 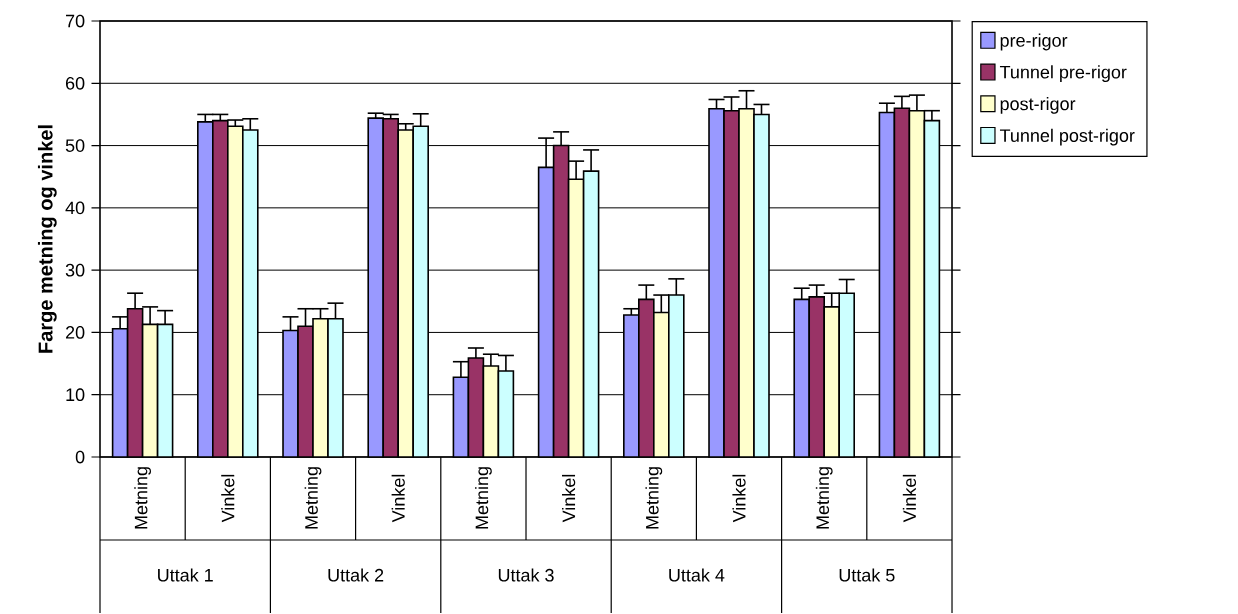 I want to click on y-tick-label: 60, so click(x=75, y=83).